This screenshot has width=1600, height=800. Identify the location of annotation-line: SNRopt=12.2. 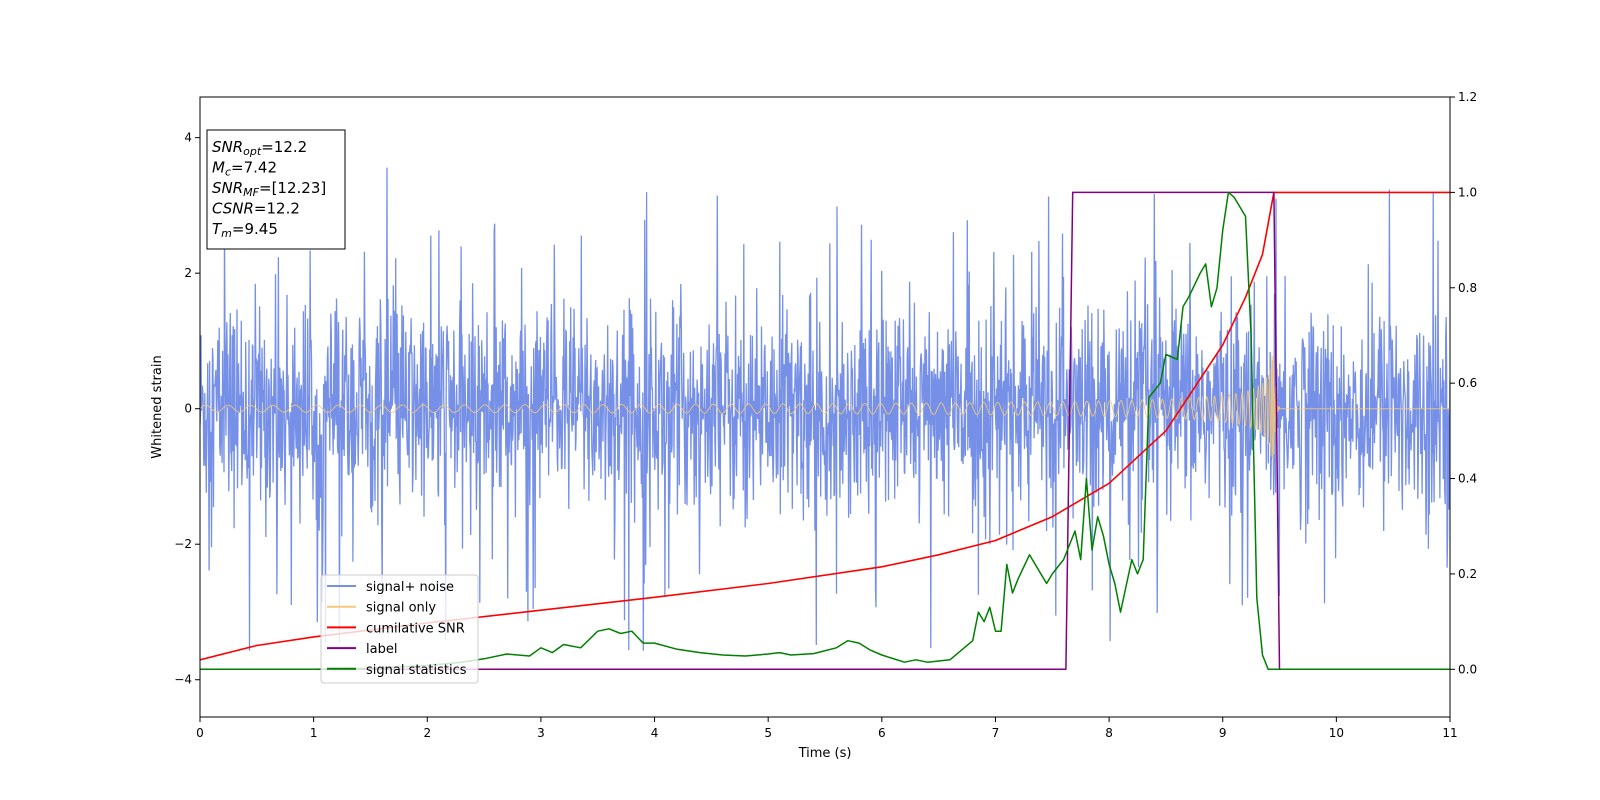
(259, 148).